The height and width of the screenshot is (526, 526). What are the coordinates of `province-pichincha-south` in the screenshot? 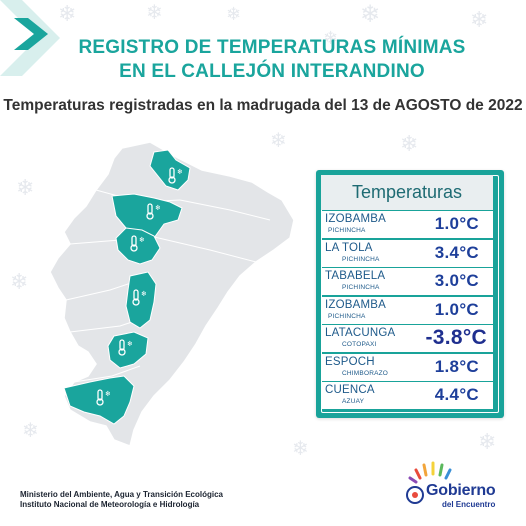 It's located at (138, 246).